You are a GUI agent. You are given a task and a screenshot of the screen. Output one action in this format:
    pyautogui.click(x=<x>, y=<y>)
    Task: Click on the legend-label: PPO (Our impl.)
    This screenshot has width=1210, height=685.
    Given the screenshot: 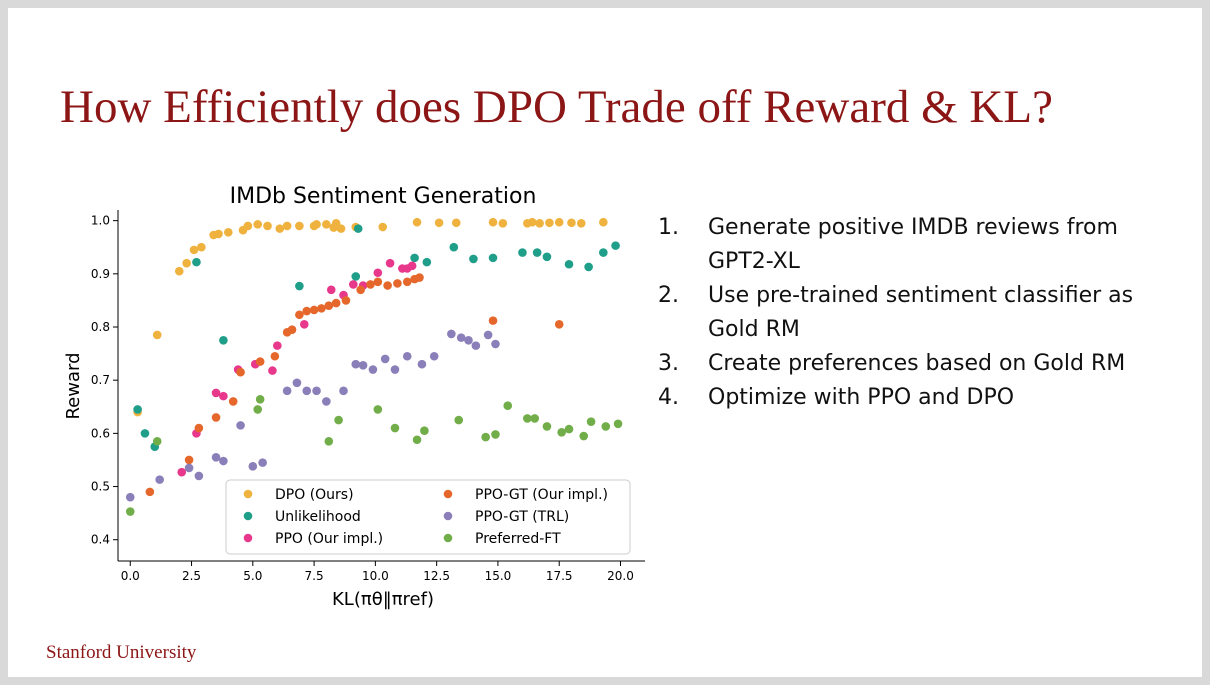 What is the action you would take?
    pyautogui.click(x=329, y=539)
    